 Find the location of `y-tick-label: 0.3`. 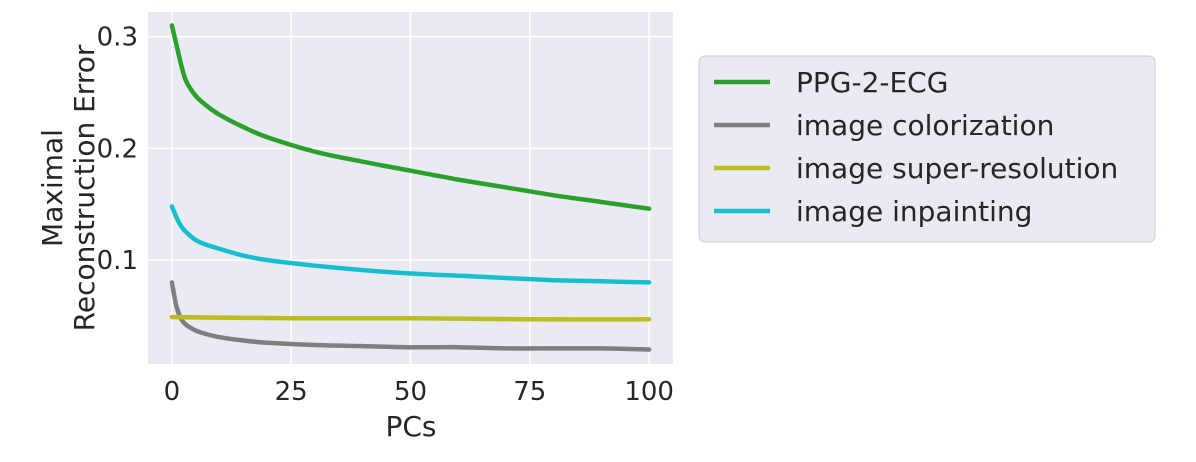

y-tick-label: 0.3 is located at coordinates (117, 38).